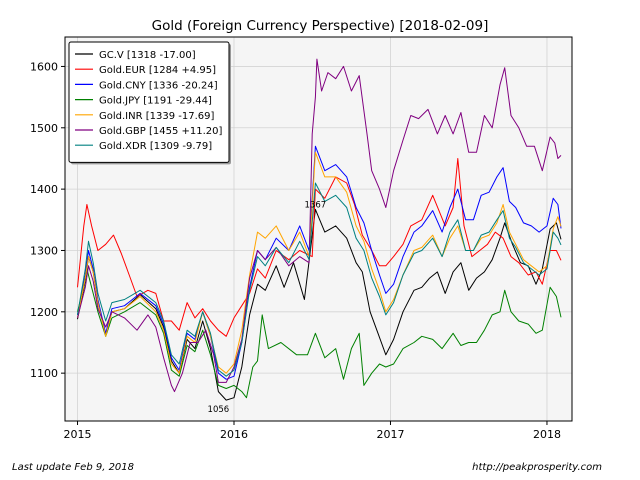  What do you see at coordinates (390, 434) in the screenshot?
I see `x-tick-label: 2017` at bounding box center [390, 434].